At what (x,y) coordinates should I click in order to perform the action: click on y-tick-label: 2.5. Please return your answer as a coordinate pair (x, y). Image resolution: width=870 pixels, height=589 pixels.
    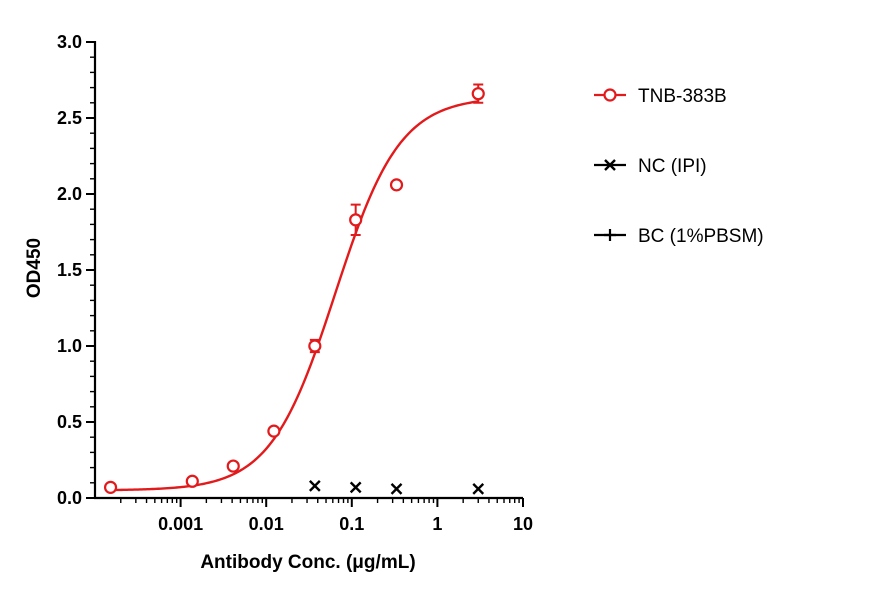
    Looking at the image, I should click on (69, 118).